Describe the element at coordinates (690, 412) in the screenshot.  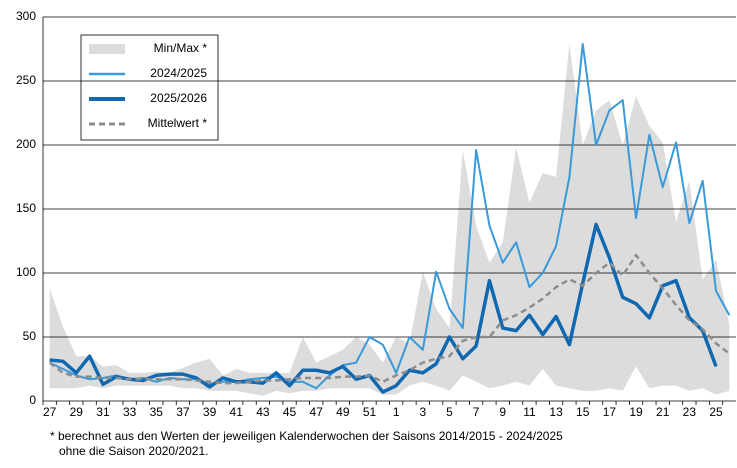
I see `x-tick-label: 23` at that location.